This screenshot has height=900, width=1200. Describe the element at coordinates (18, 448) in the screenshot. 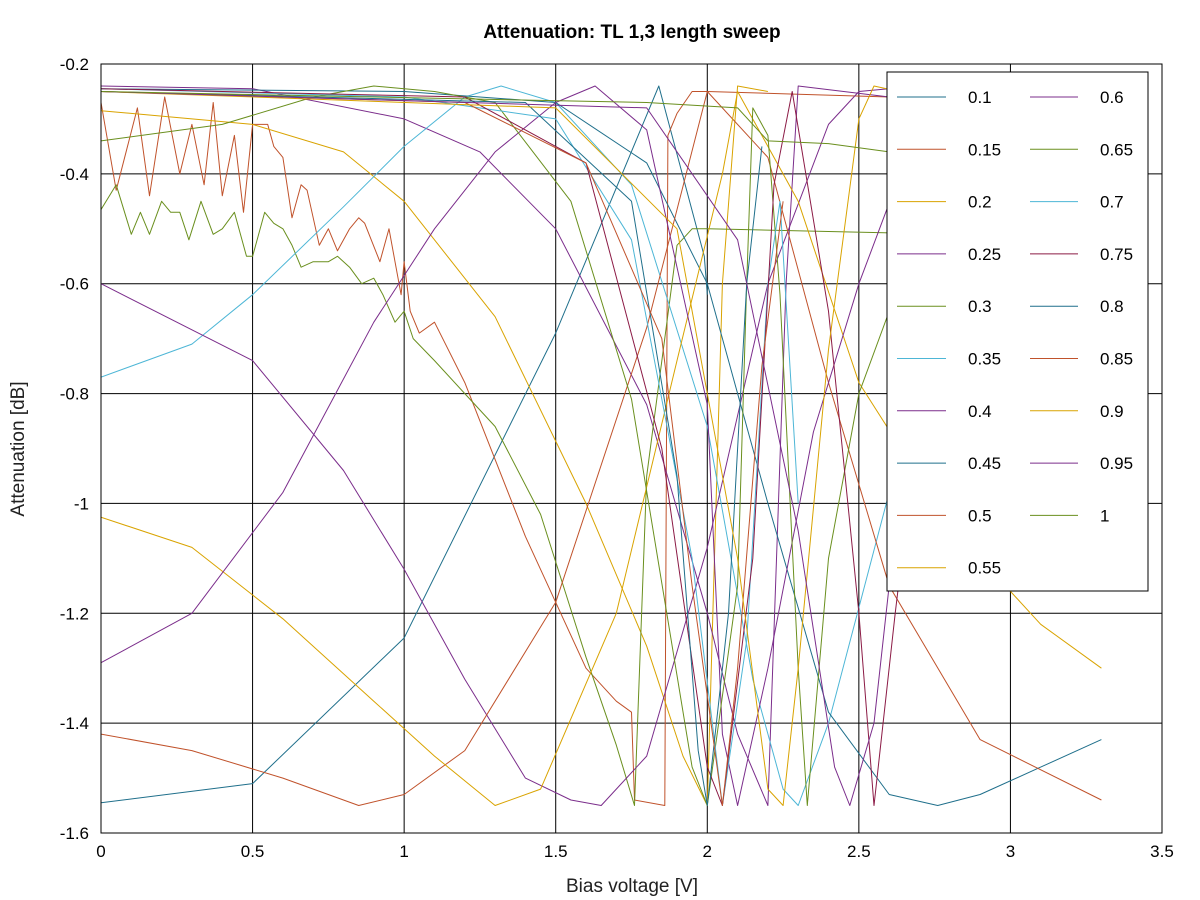

I see `y-axis-label: Attenuation [dB]` at that location.